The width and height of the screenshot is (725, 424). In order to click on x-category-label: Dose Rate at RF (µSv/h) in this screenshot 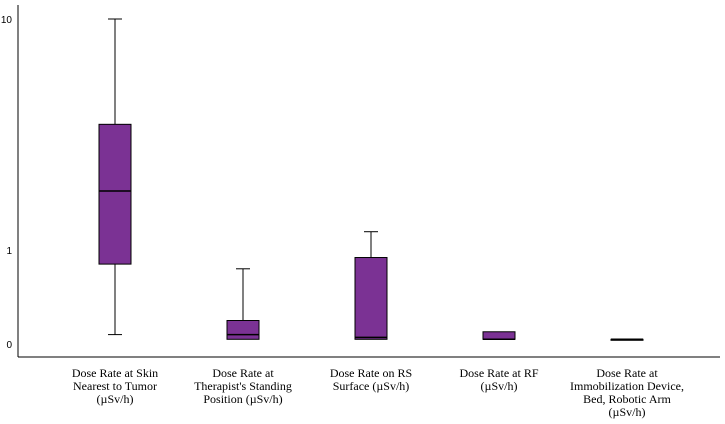, I will do `click(499, 379)`.